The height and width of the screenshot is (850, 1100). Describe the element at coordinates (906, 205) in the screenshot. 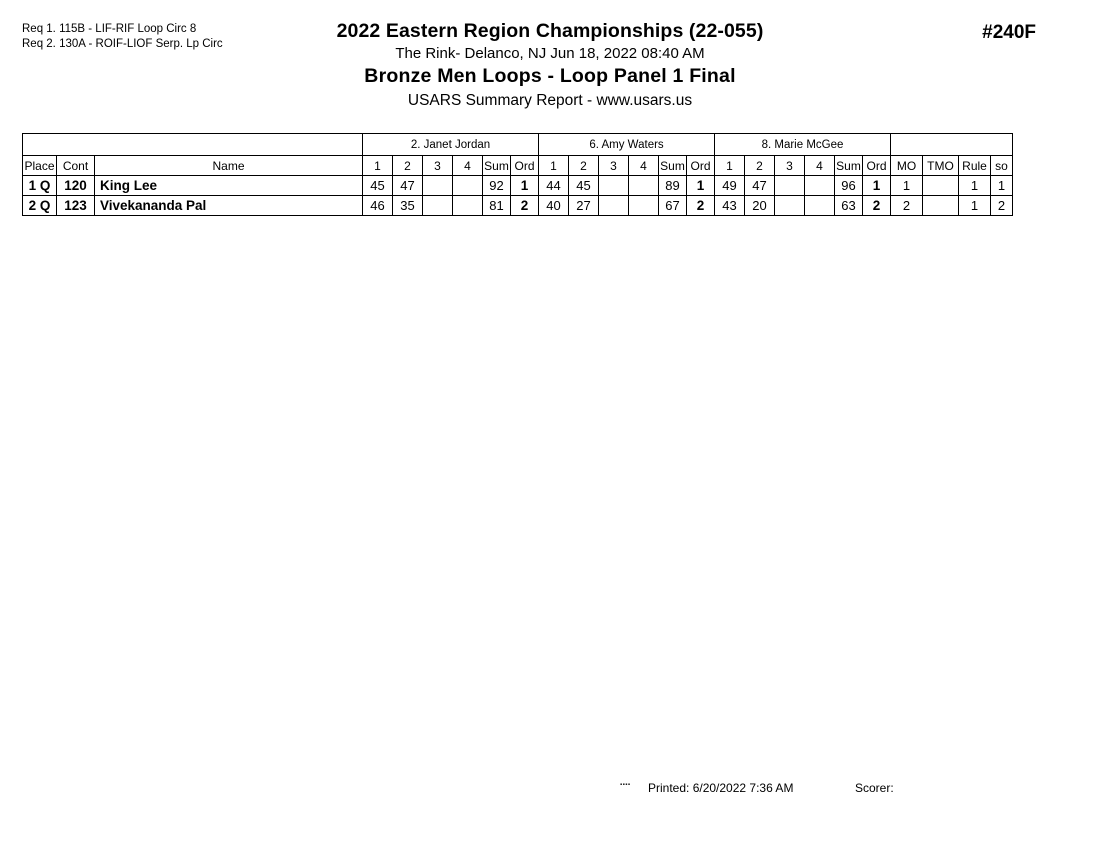

I see `cell-mo: 2` at that location.